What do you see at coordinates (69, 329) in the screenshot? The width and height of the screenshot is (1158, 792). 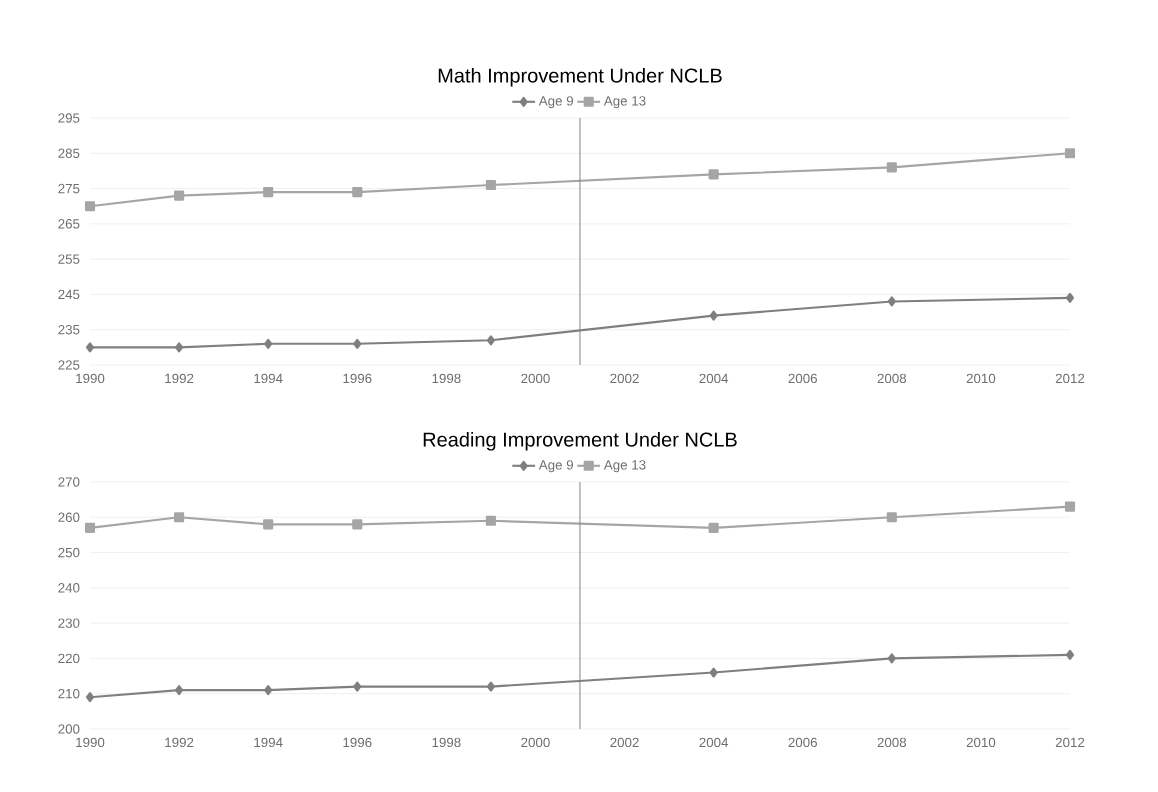 I see `y-tick-label: 235` at bounding box center [69, 329].